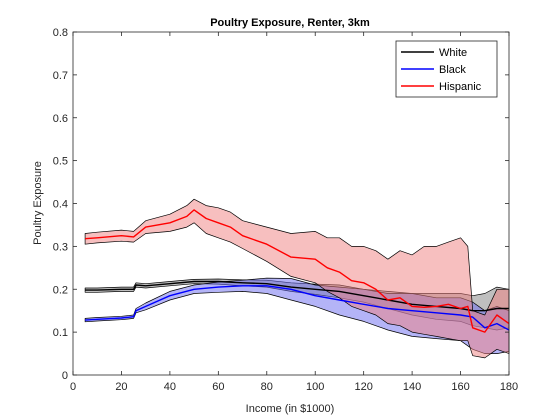 The height and width of the screenshot is (420, 560). I want to click on legend-label-black: Black, so click(452, 70).